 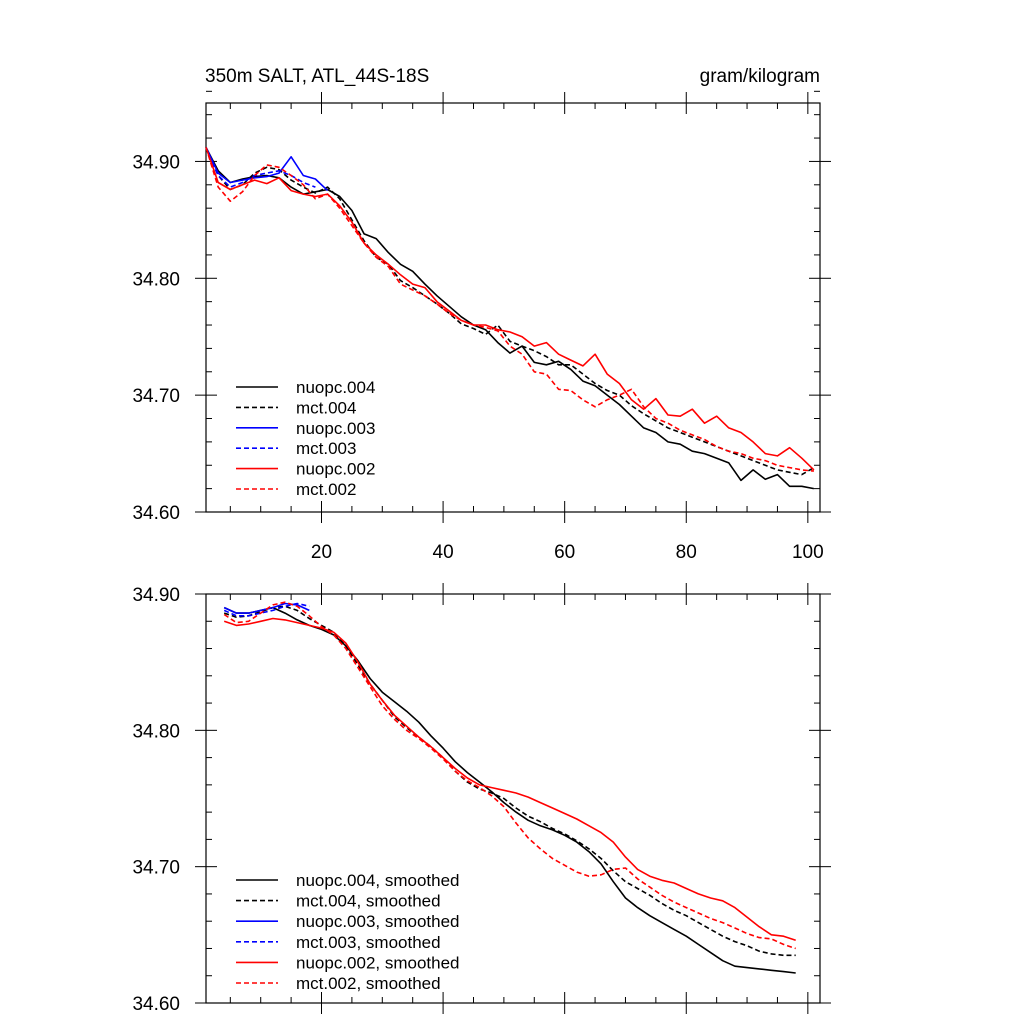 What do you see at coordinates (335, 428) in the screenshot?
I see `legend-label: nuopc.003` at bounding box center [335, 428].